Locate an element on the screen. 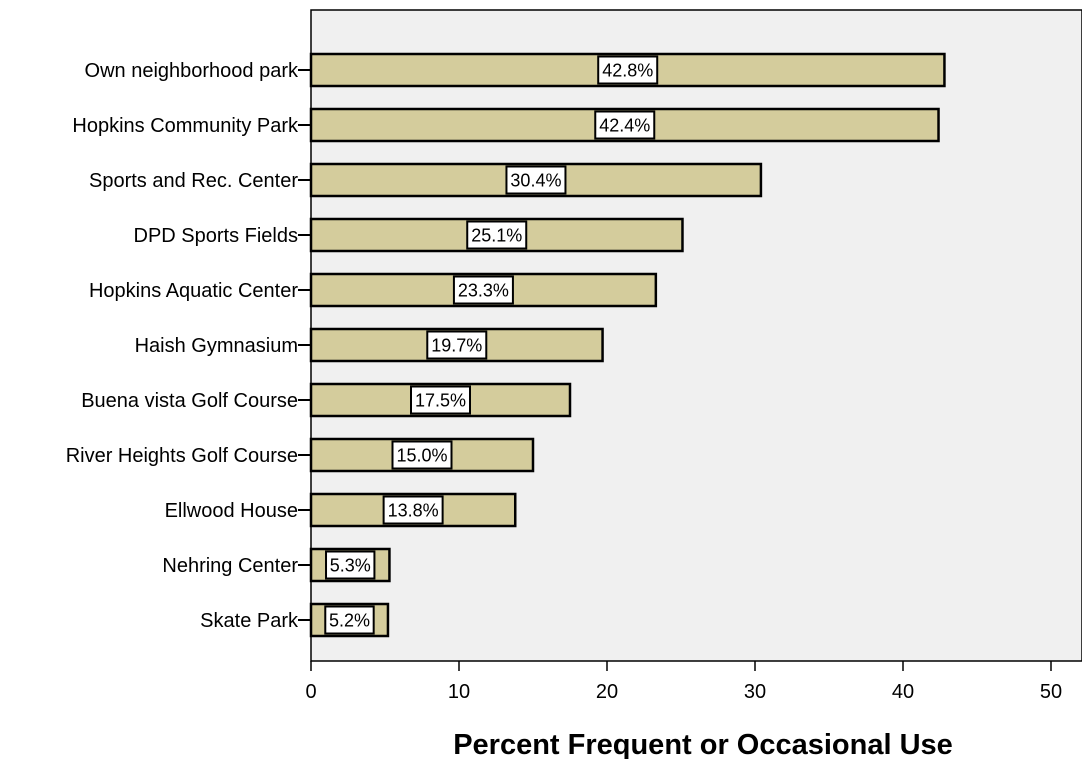 The image size is (1082, 759). category-label: Buena vista Golf Course is located at coordinates (189, 401).